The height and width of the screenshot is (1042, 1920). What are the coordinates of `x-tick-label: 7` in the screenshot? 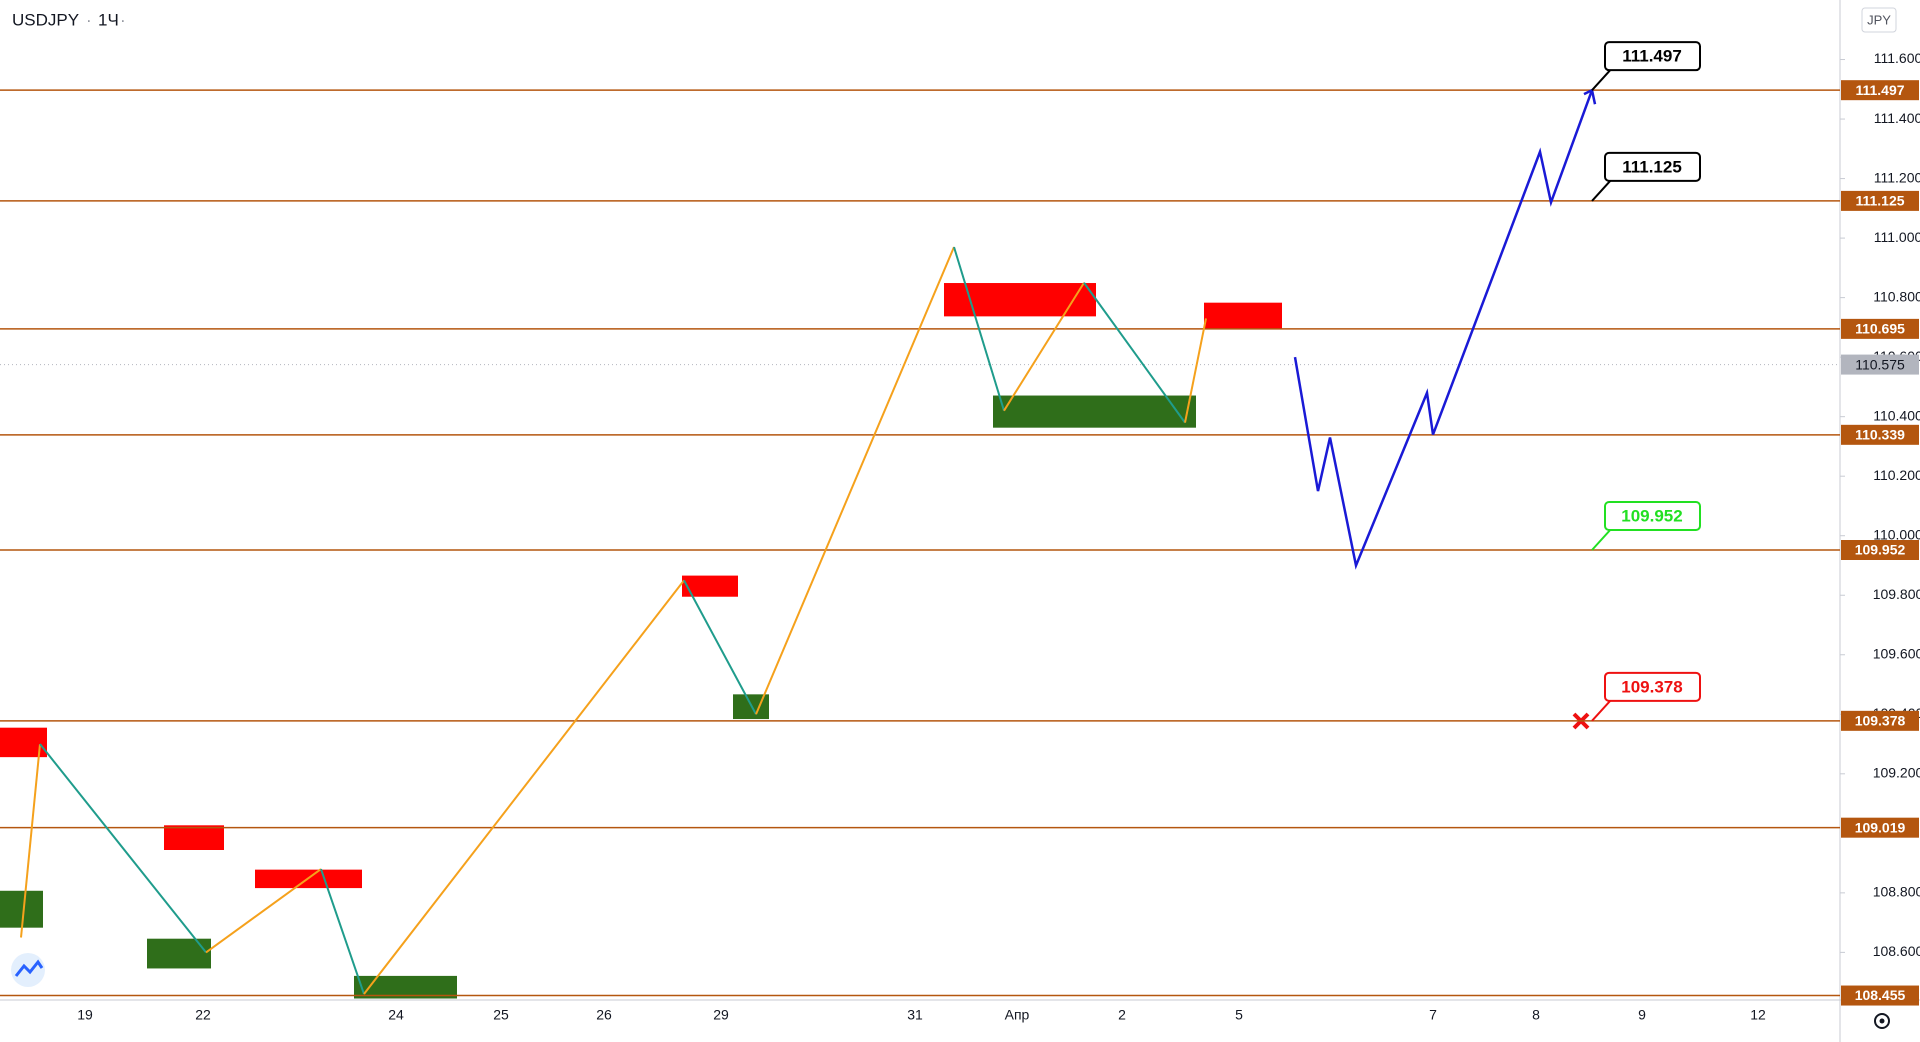 It's located at (1433, 1015).